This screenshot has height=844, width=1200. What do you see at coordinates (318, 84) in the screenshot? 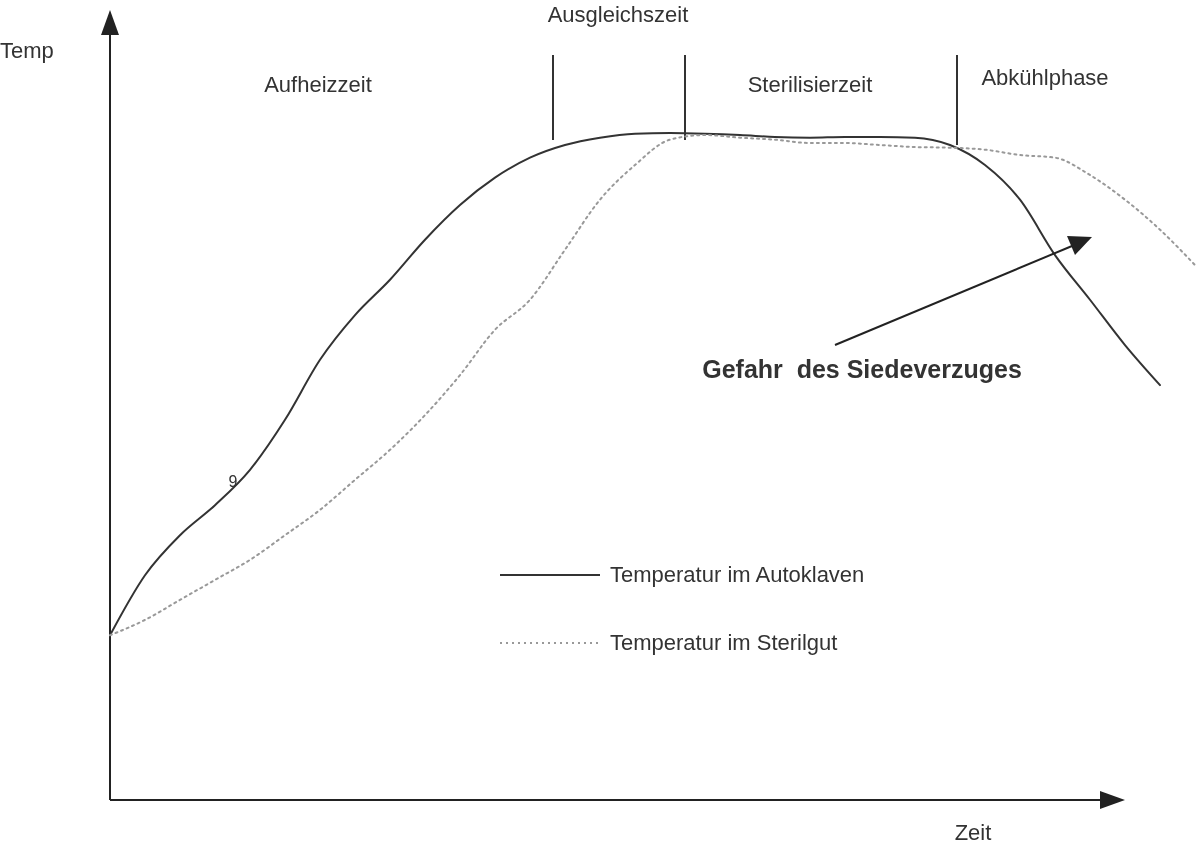
I see `text: Aufheizzeit` at bounding box center [318, 84].